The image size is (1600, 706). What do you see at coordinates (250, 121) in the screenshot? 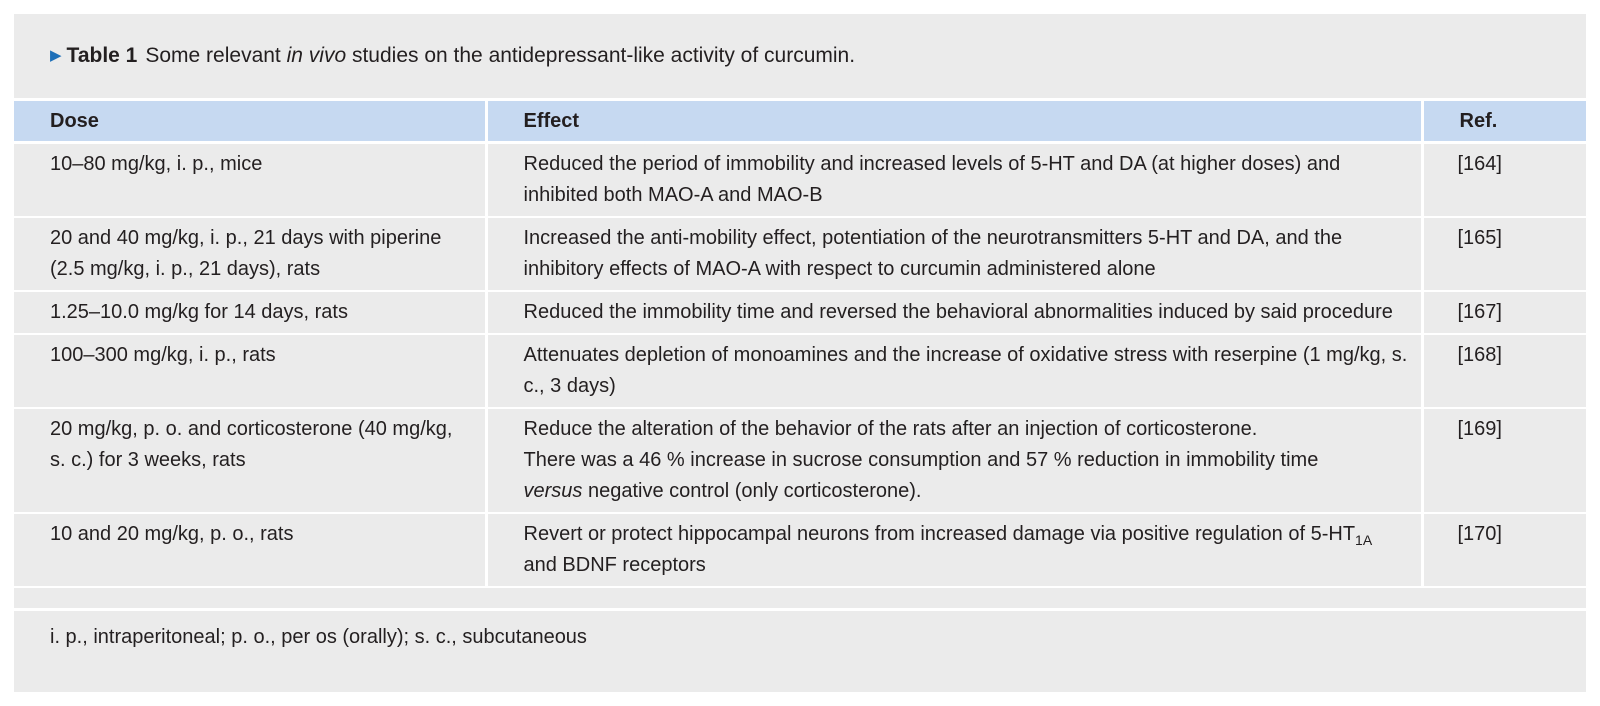
I see `column-header-dose: Dose` at bounding box center [250, 121].